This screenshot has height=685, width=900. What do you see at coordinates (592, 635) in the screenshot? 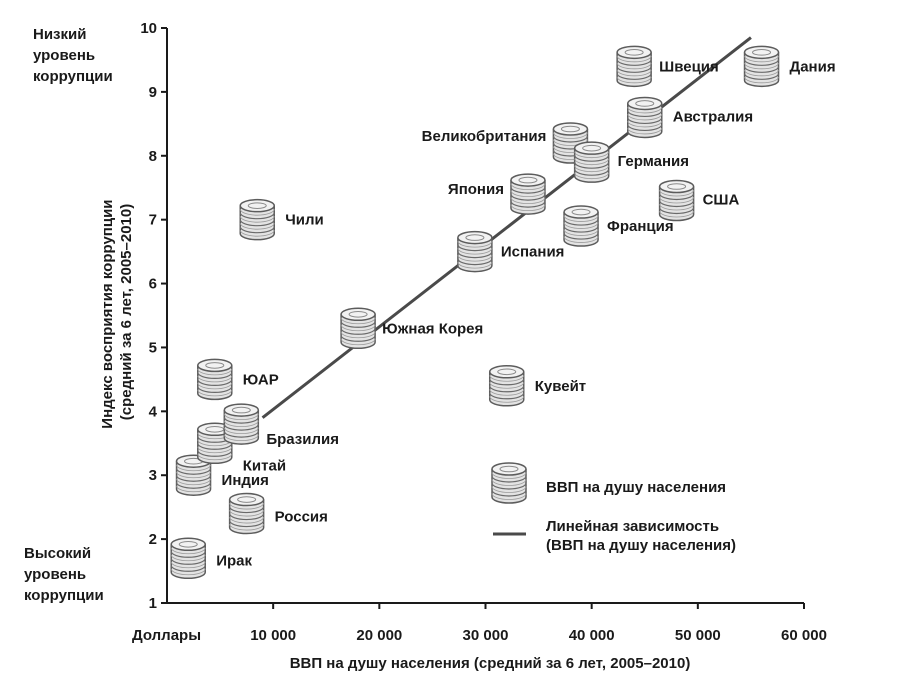
I see `x-tick-label: 40 000` at bounding box center [592, 635].